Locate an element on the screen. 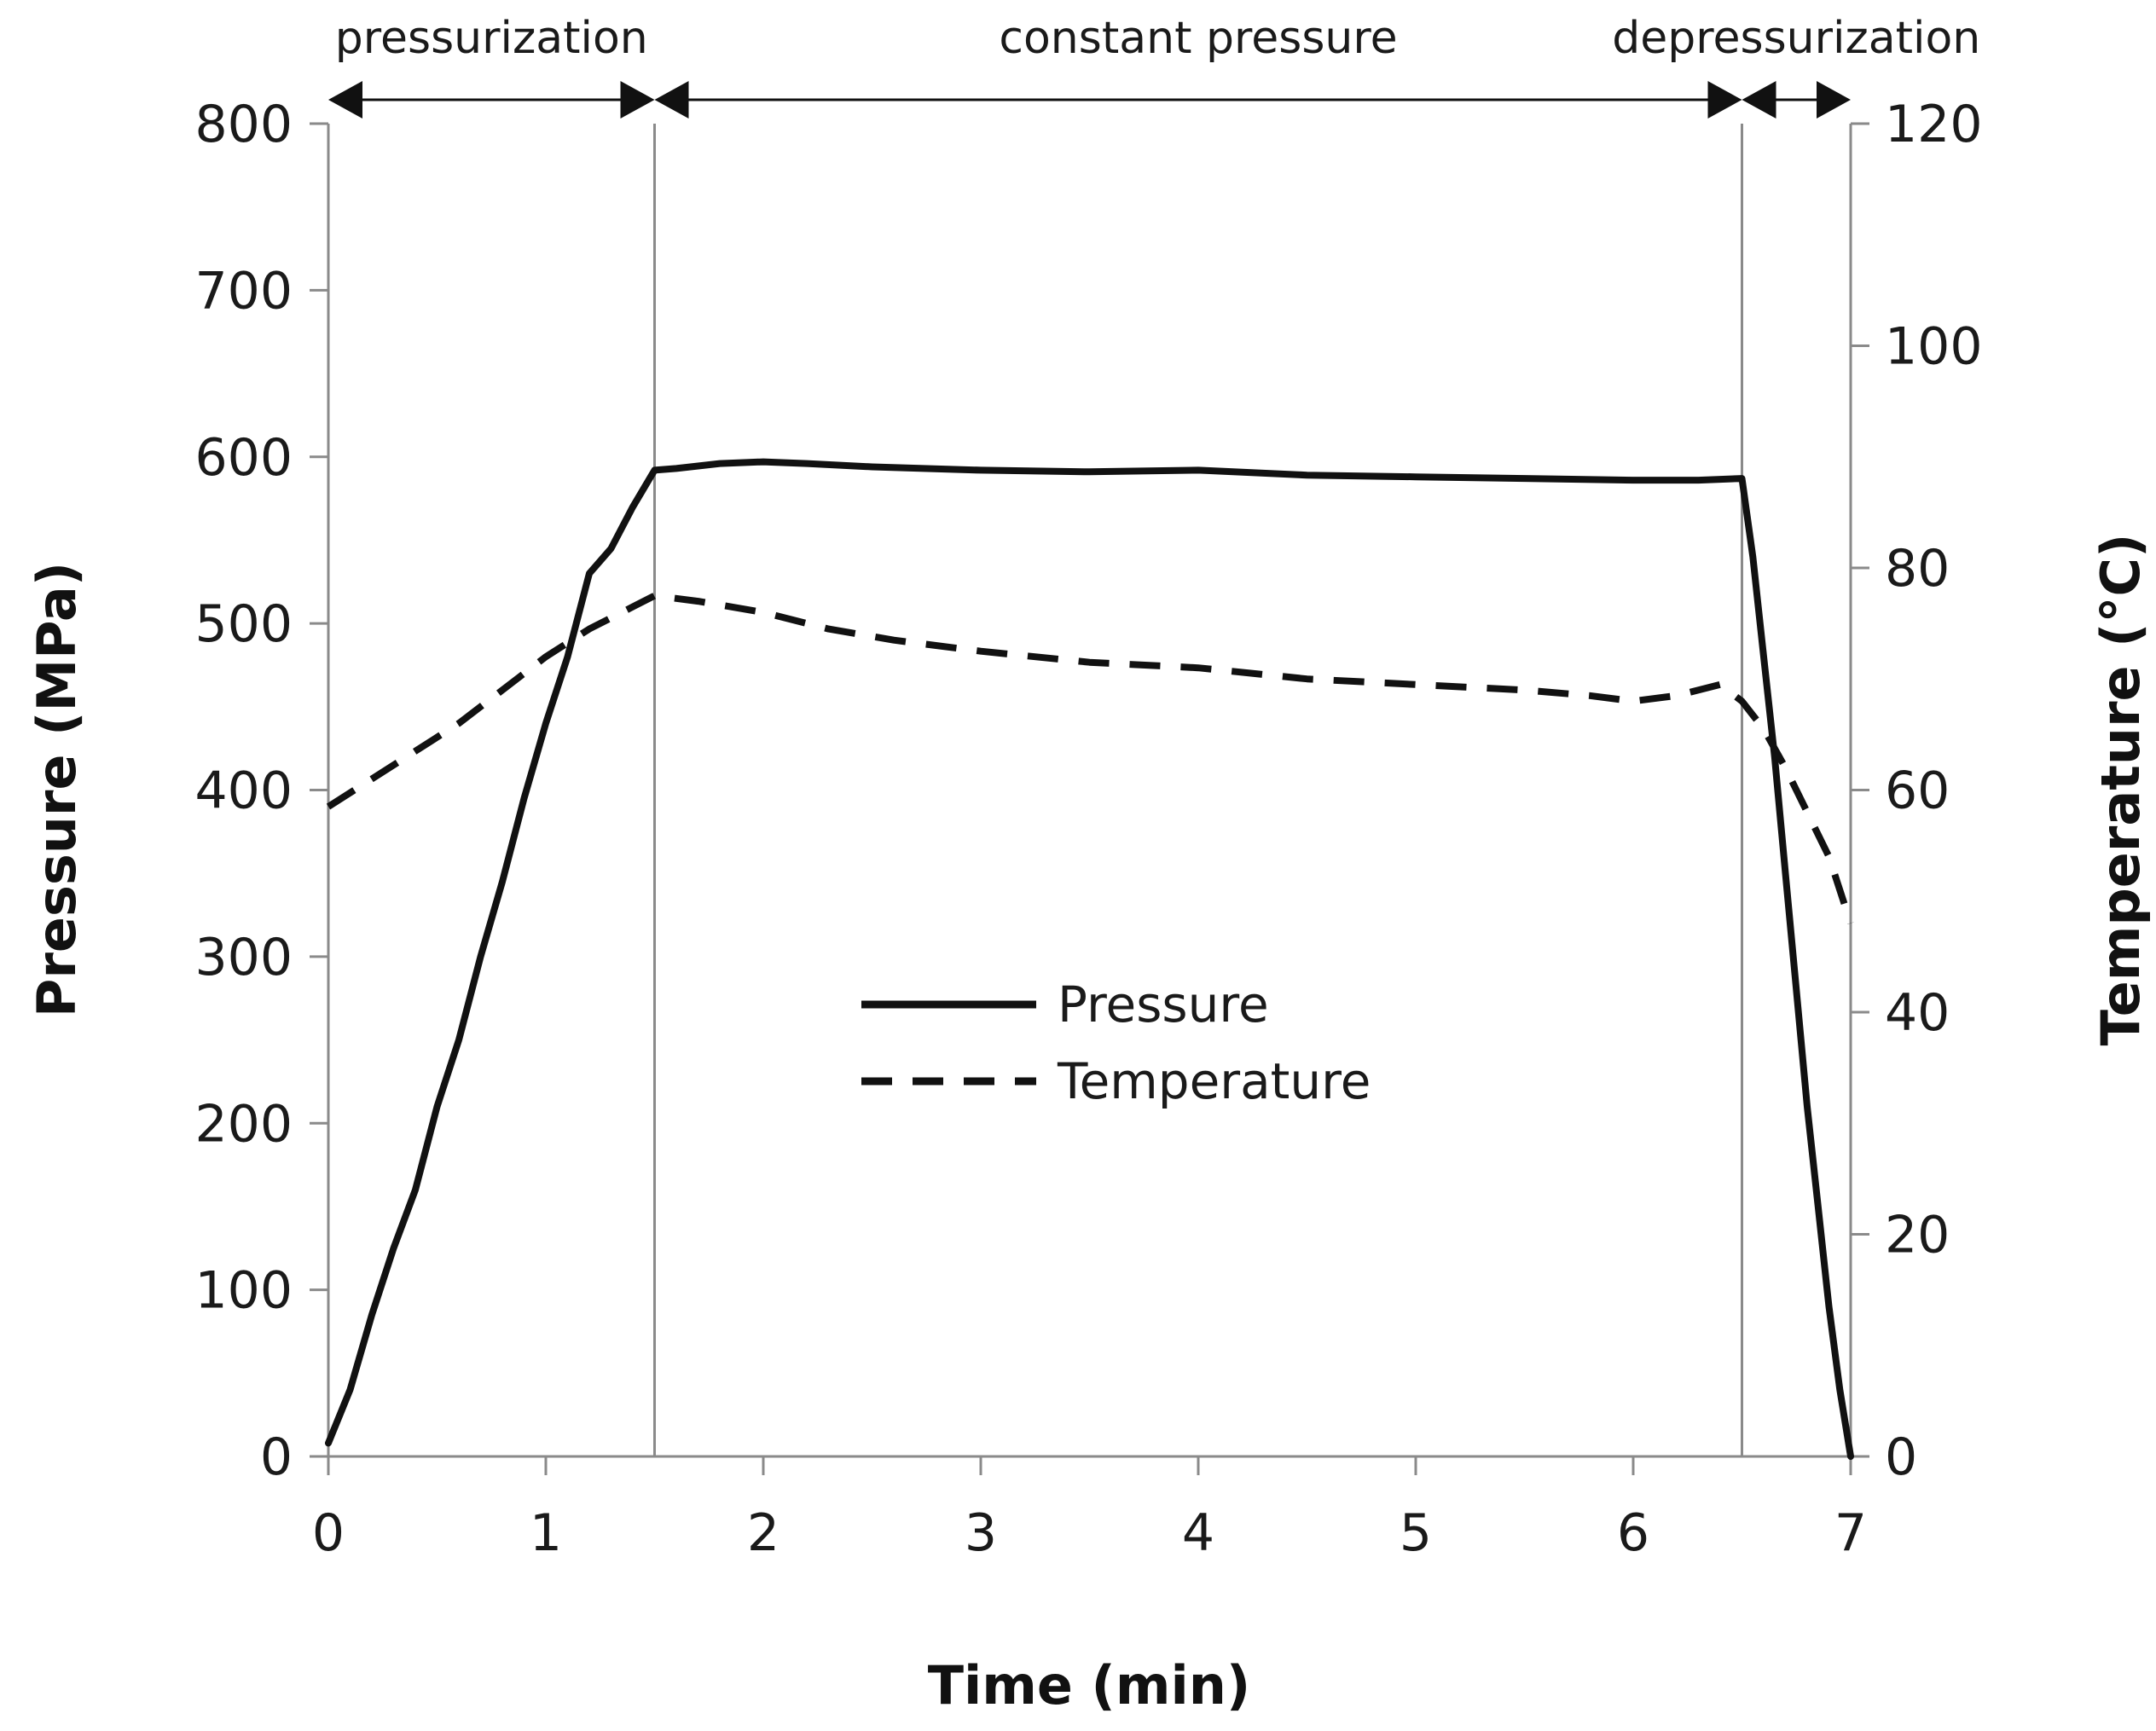 The image size is (2156, 1731). x-tick-label: 7 is located at coordinates (1850, 1533).